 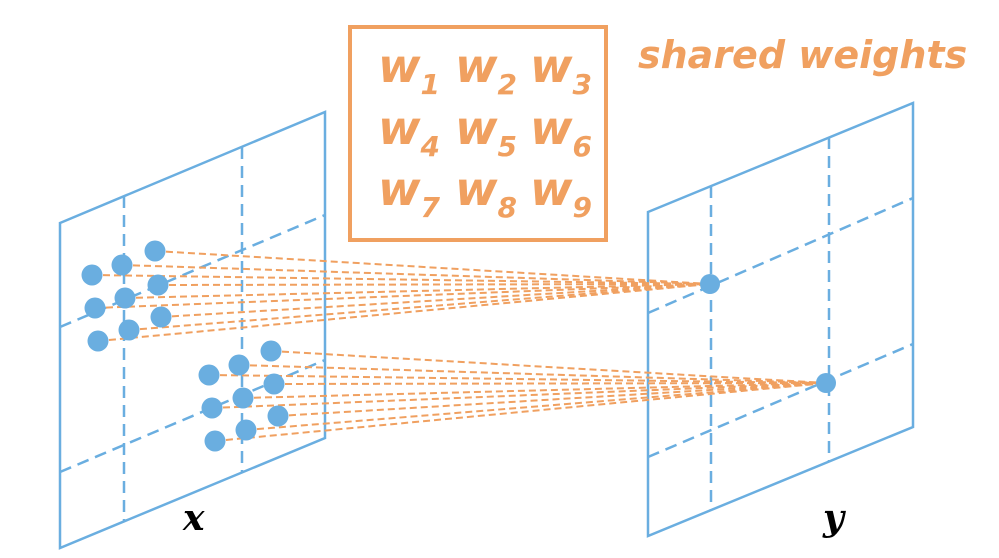 I want to click on weight-w1: w1, so click(x=409, y=70).